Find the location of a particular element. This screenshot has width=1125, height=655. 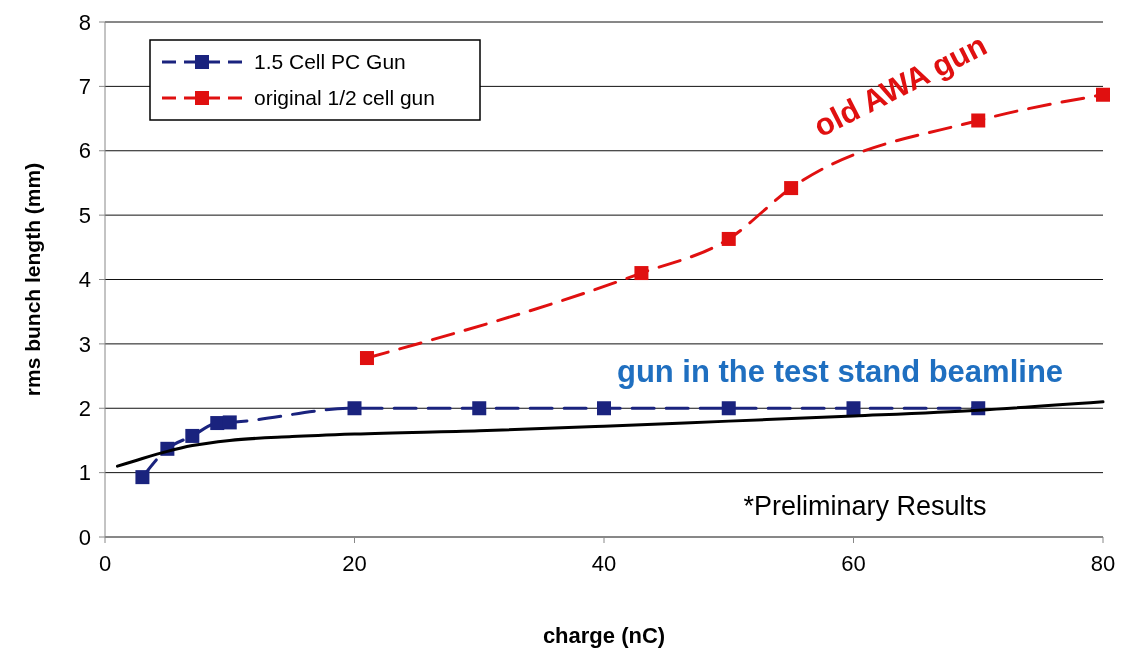

annotation: old AWA gun is located at coordinates (900, 86).